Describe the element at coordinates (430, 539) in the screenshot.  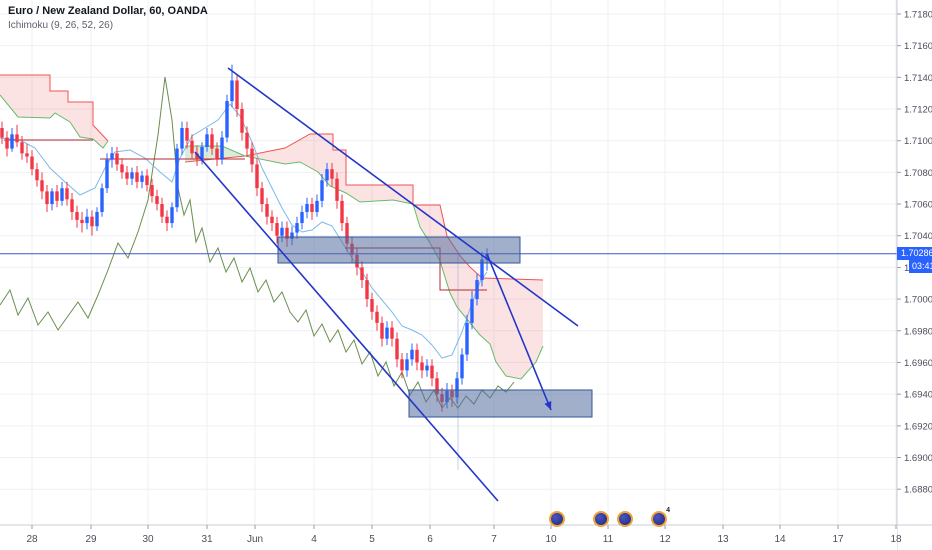
I see `time-tick-label: 6` at that location.